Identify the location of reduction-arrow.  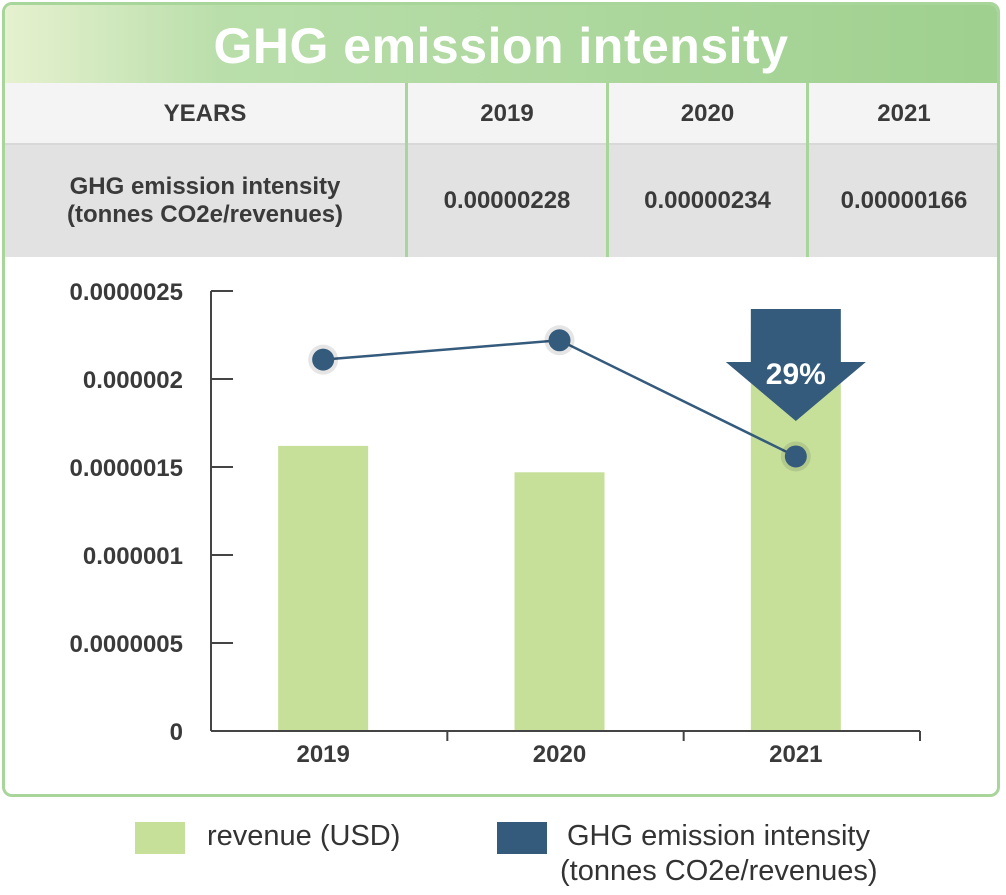
(795, 365).